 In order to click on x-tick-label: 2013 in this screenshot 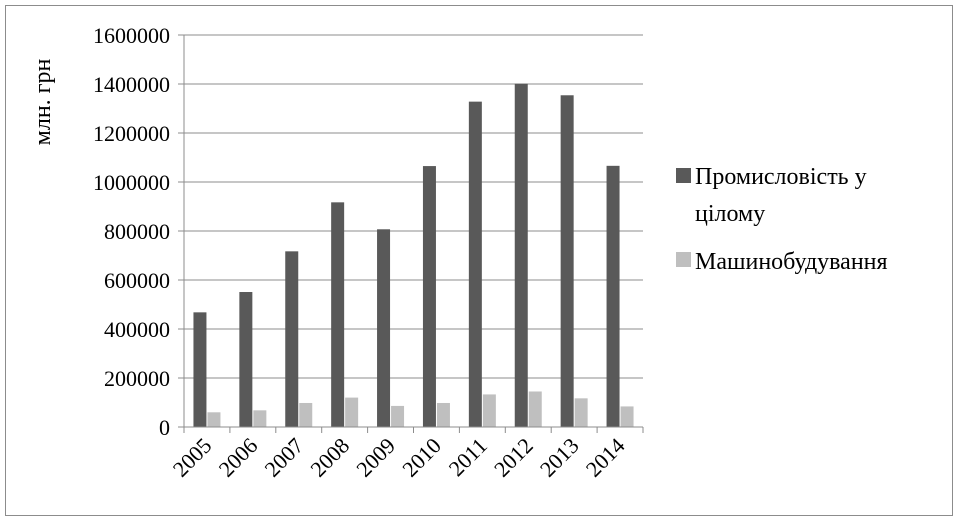, I will do `click(559, 457)`.